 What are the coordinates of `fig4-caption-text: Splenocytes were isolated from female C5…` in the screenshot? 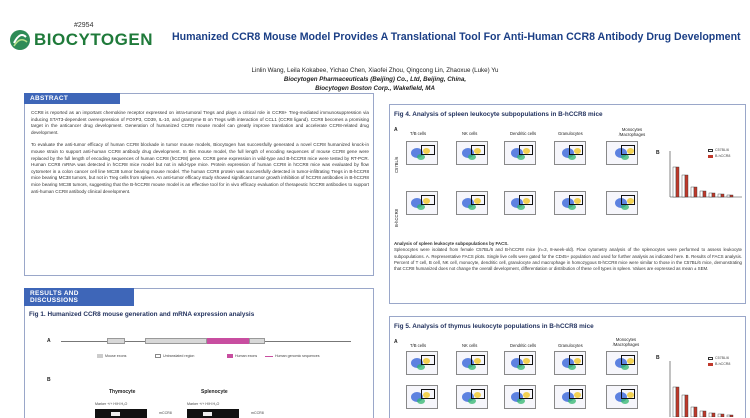 It's located at (568, 259).